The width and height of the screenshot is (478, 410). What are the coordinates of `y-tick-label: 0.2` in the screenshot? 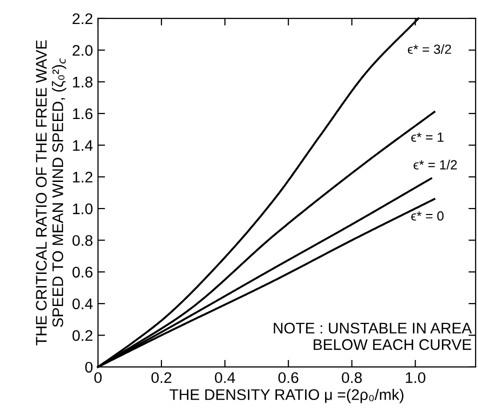 It's located at (82, 335).